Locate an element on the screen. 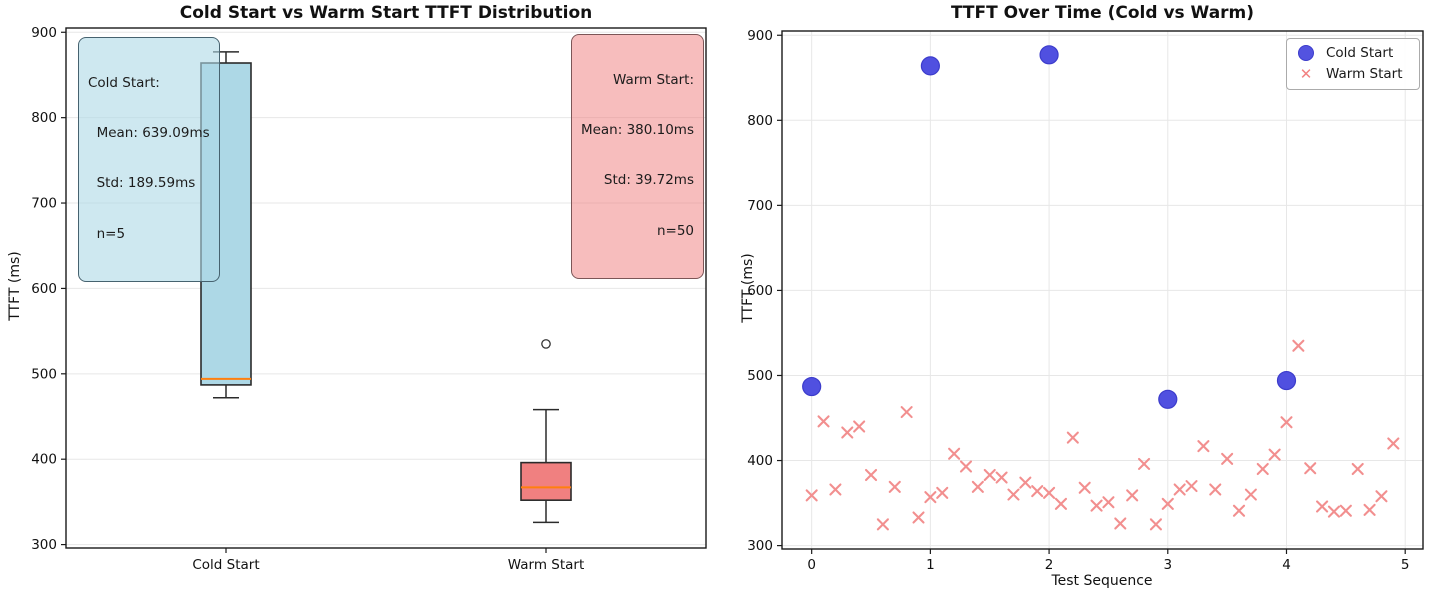 The image size is (1429, 597). scatter-ylabel: TTFT (ms) is located at coordinates (748, 288).